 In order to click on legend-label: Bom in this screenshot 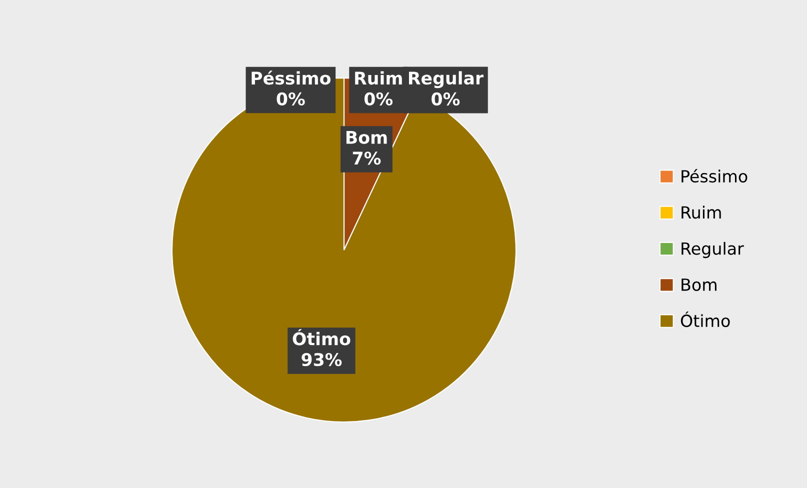, I will do `click(699, 284)`.